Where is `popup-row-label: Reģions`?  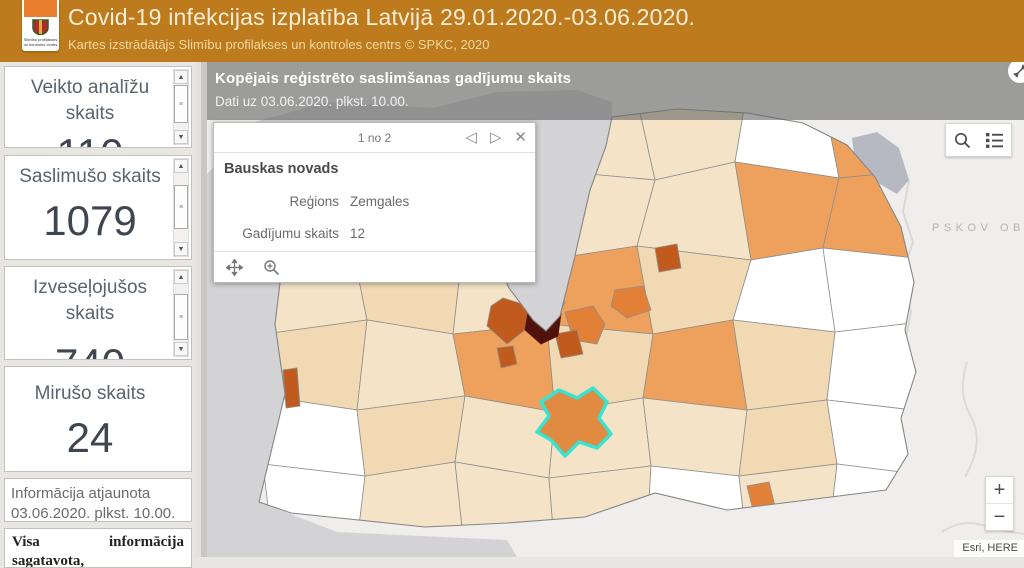
popup-row-label: Reģions is located at coordinates (314, 201).